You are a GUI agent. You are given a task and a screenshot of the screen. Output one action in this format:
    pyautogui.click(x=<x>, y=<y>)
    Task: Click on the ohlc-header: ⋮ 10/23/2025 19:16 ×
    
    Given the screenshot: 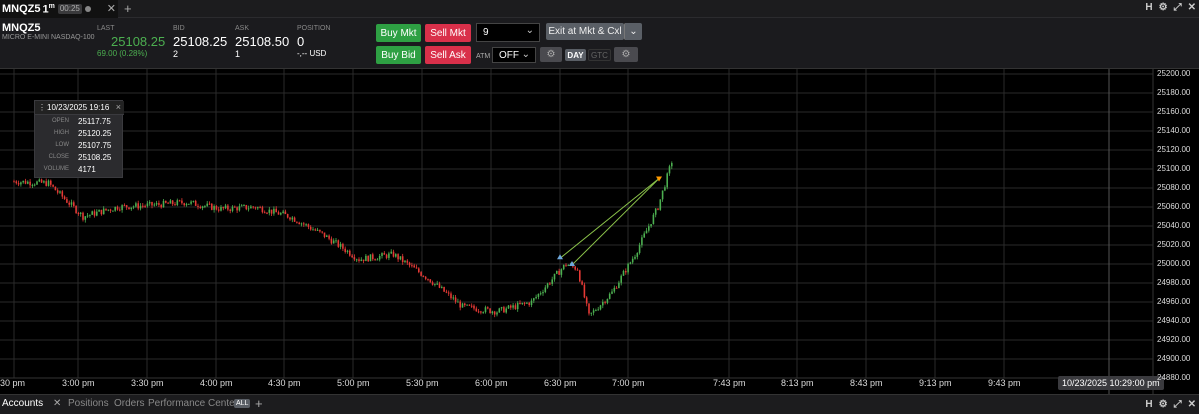 What is the action you would take?
    pyautogui.click(x=79, y=108)
    